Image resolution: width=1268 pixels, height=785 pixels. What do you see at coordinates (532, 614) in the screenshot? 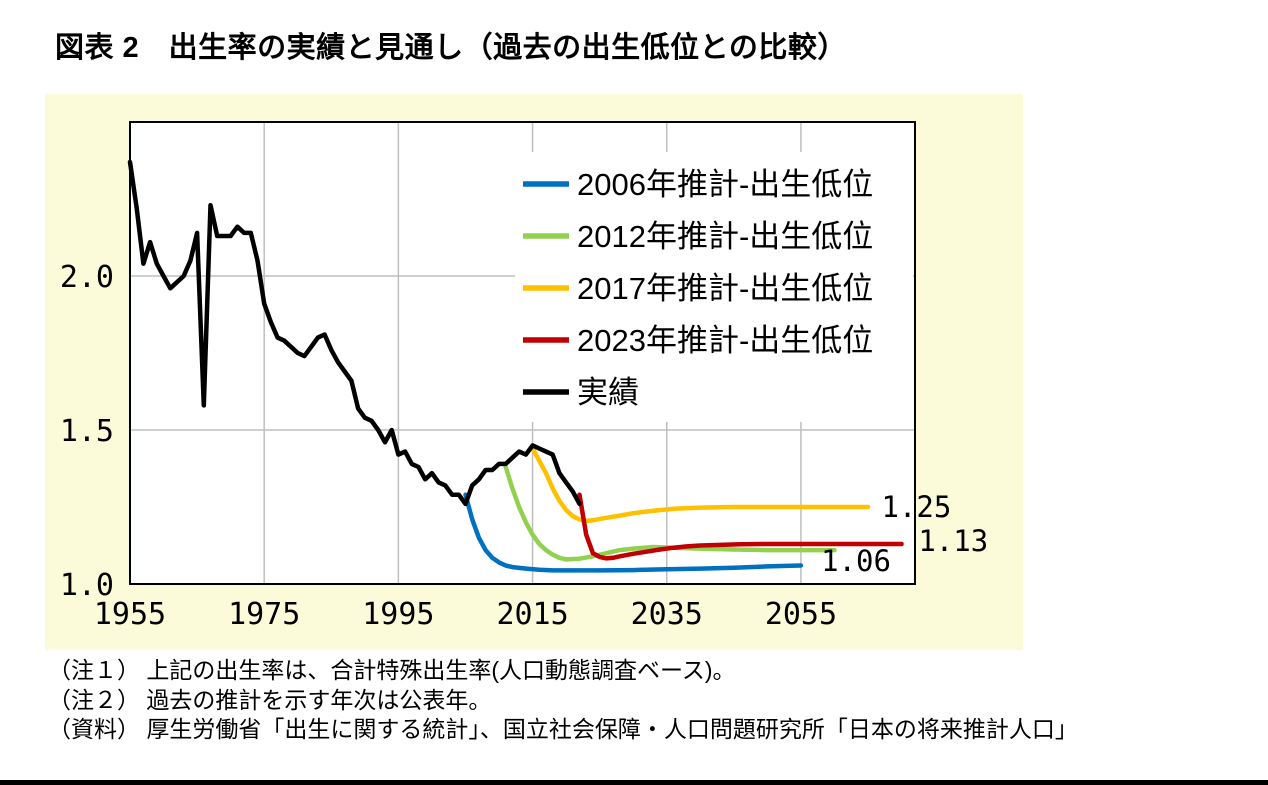
I see `x-tick-label-2015: 2015` at bounding box center [532, 614].